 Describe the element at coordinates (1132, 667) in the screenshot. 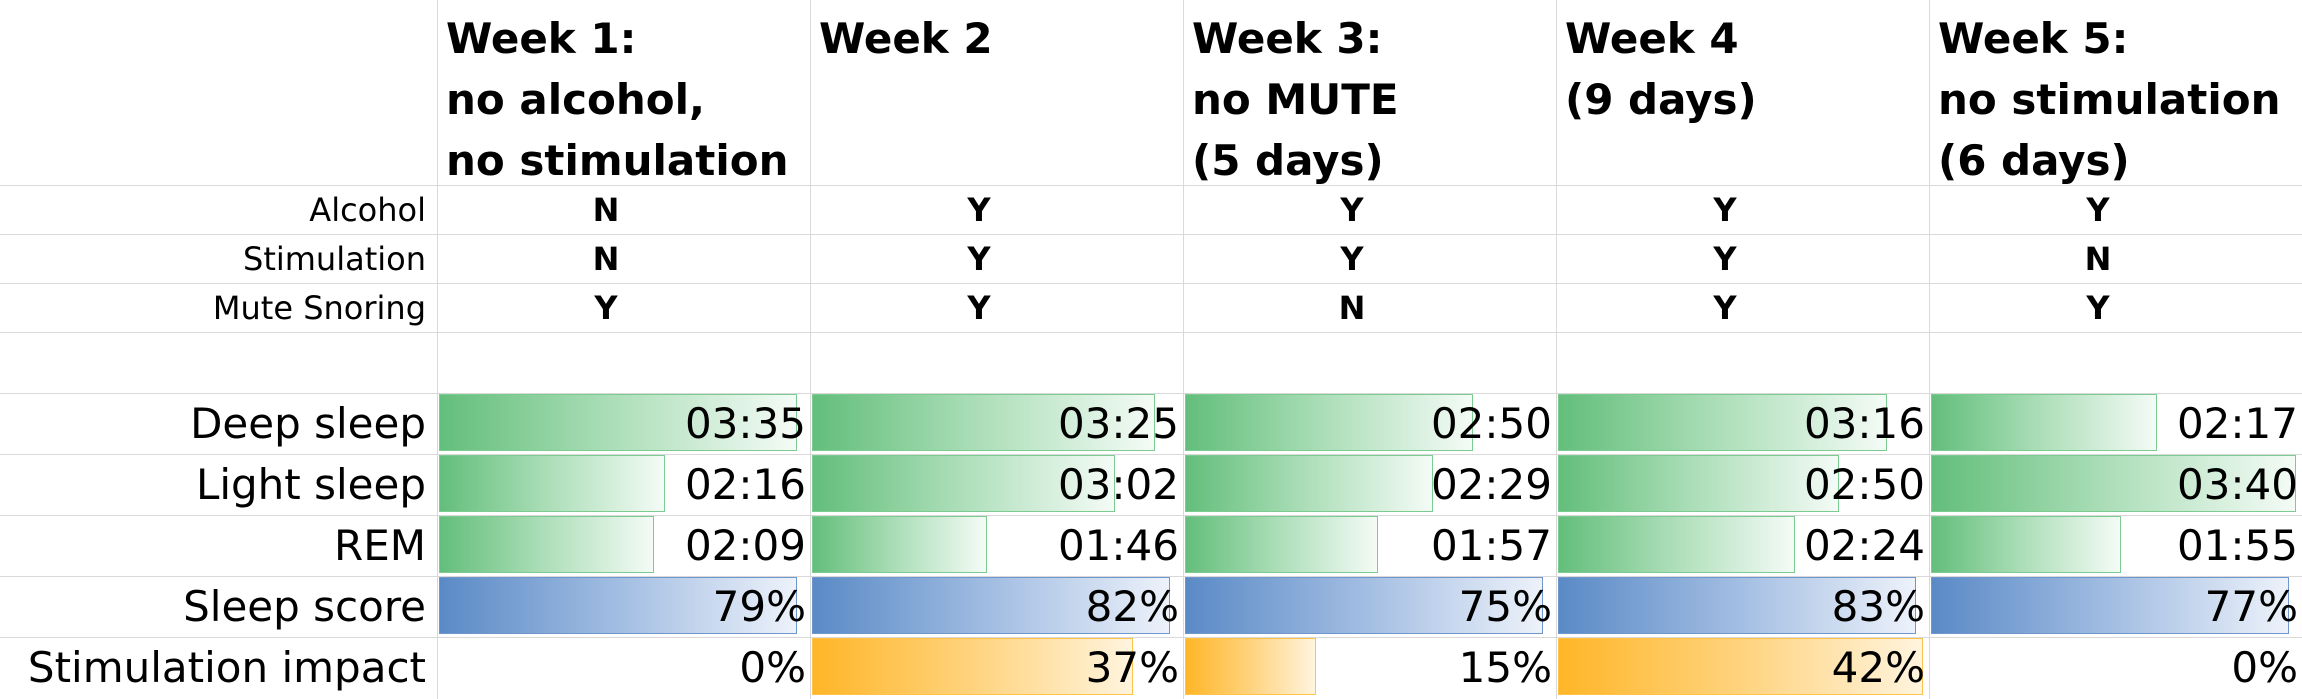

I see `metric-value-cell: 37%` at that location.